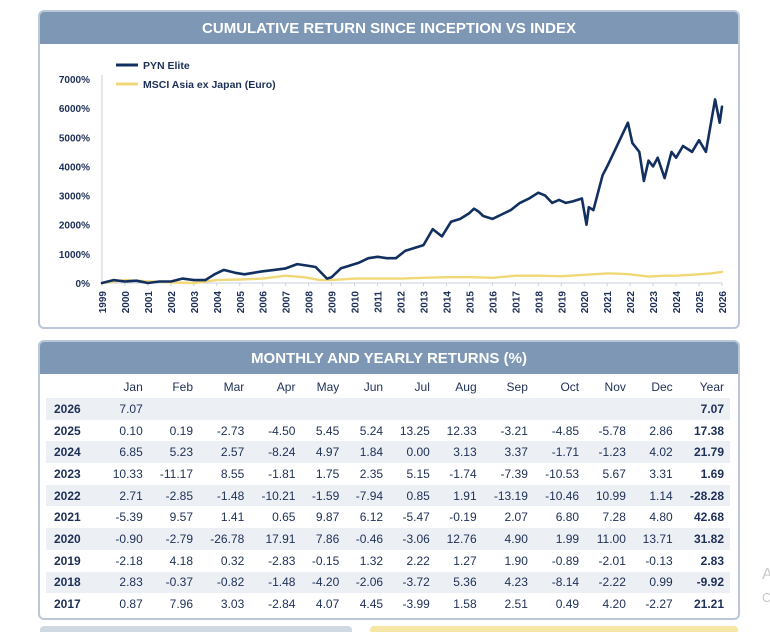 This screenshot has width=770, height=632. What do you see at coordinates (559, 452) in the screenshot?
I see `monthly-return-cell: -1.71` at bounding box center [559, 452].